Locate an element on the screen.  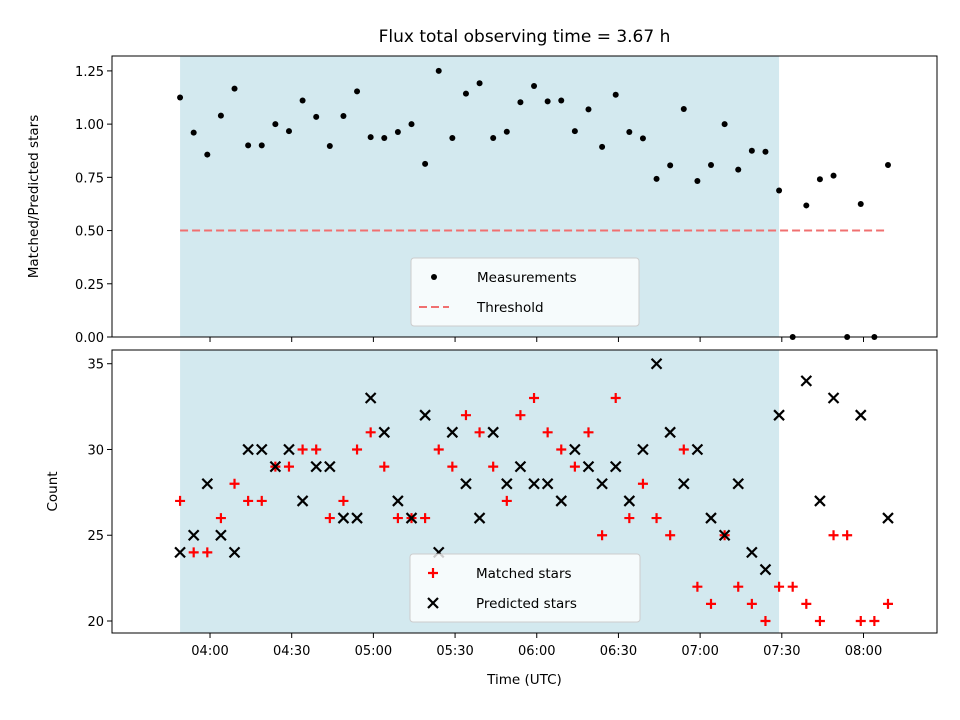
y-tick-label: 0.75 is located at coordinates (89, 178).